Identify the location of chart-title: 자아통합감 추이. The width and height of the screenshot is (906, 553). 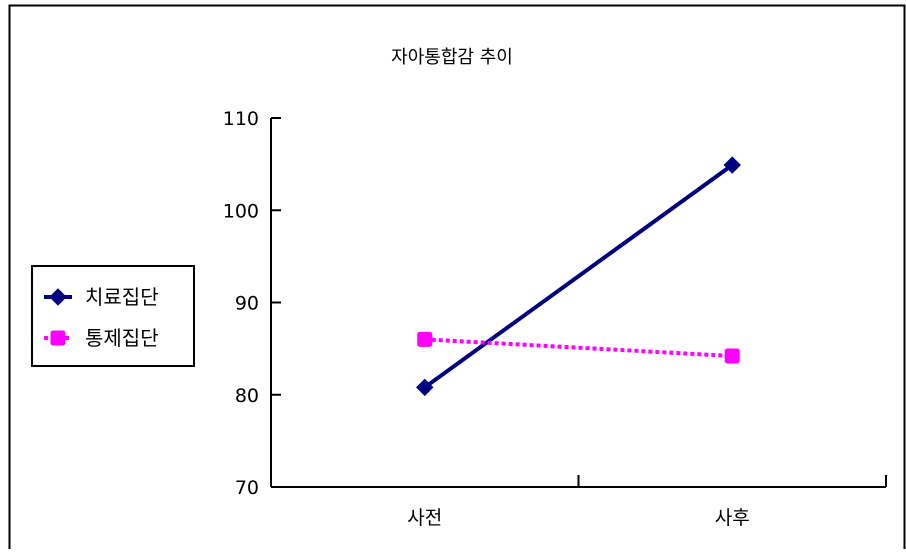
(452, 57).